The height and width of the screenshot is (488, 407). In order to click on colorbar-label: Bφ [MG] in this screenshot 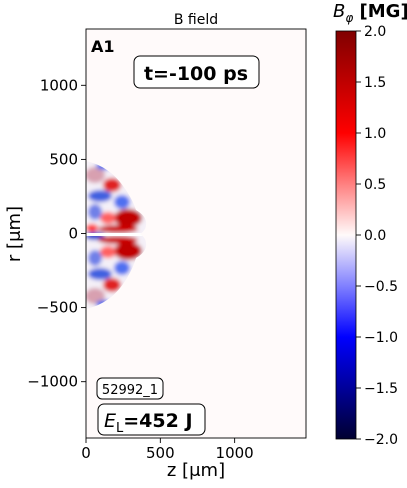, I will do `click(370, 13)`.